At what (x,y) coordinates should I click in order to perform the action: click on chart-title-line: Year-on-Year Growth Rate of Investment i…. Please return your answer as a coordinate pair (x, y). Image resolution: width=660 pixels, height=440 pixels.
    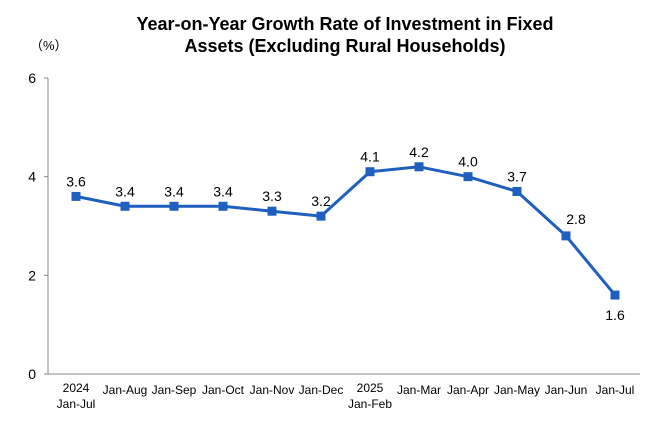
    Looking at the image, I should click on (344, 24).